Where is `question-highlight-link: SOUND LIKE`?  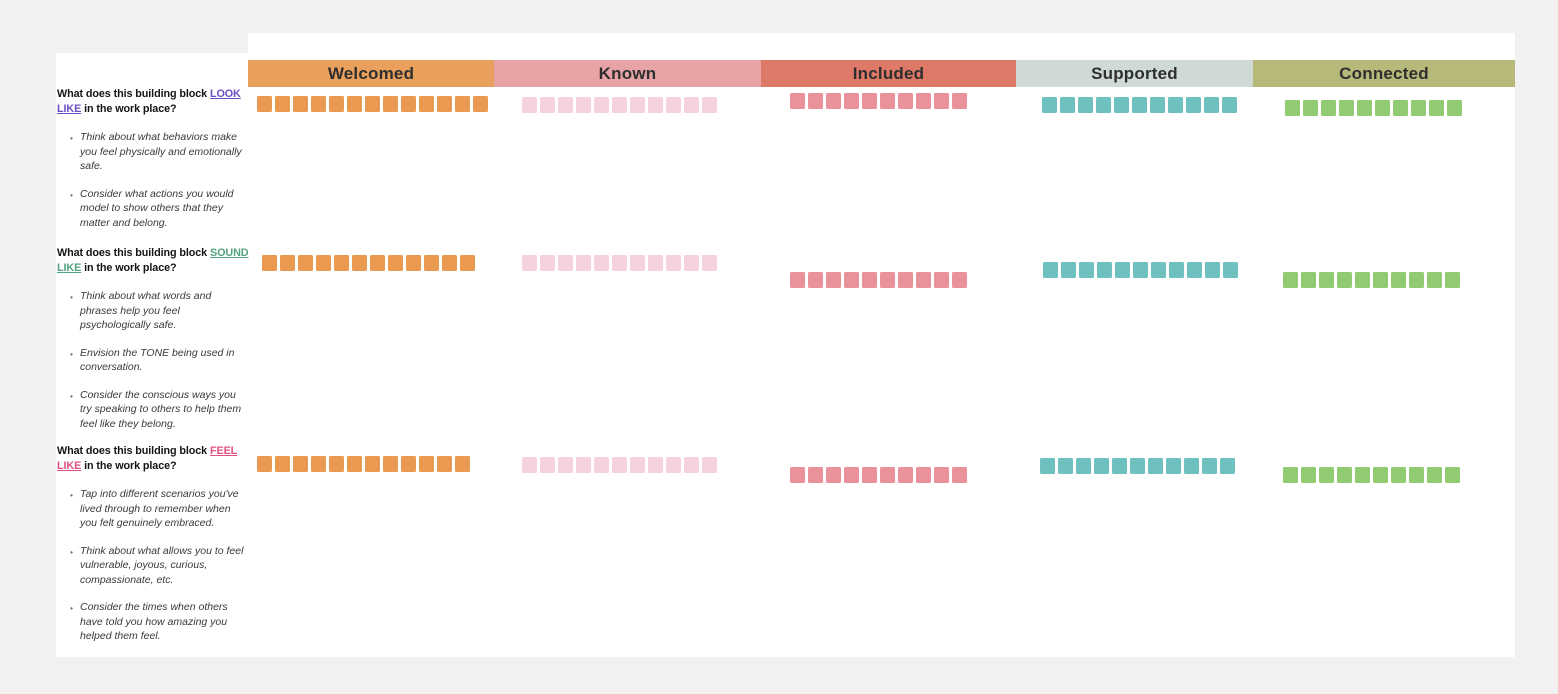
question-highlight-link: SOUND LIKE is located at coordinates (153, 260).